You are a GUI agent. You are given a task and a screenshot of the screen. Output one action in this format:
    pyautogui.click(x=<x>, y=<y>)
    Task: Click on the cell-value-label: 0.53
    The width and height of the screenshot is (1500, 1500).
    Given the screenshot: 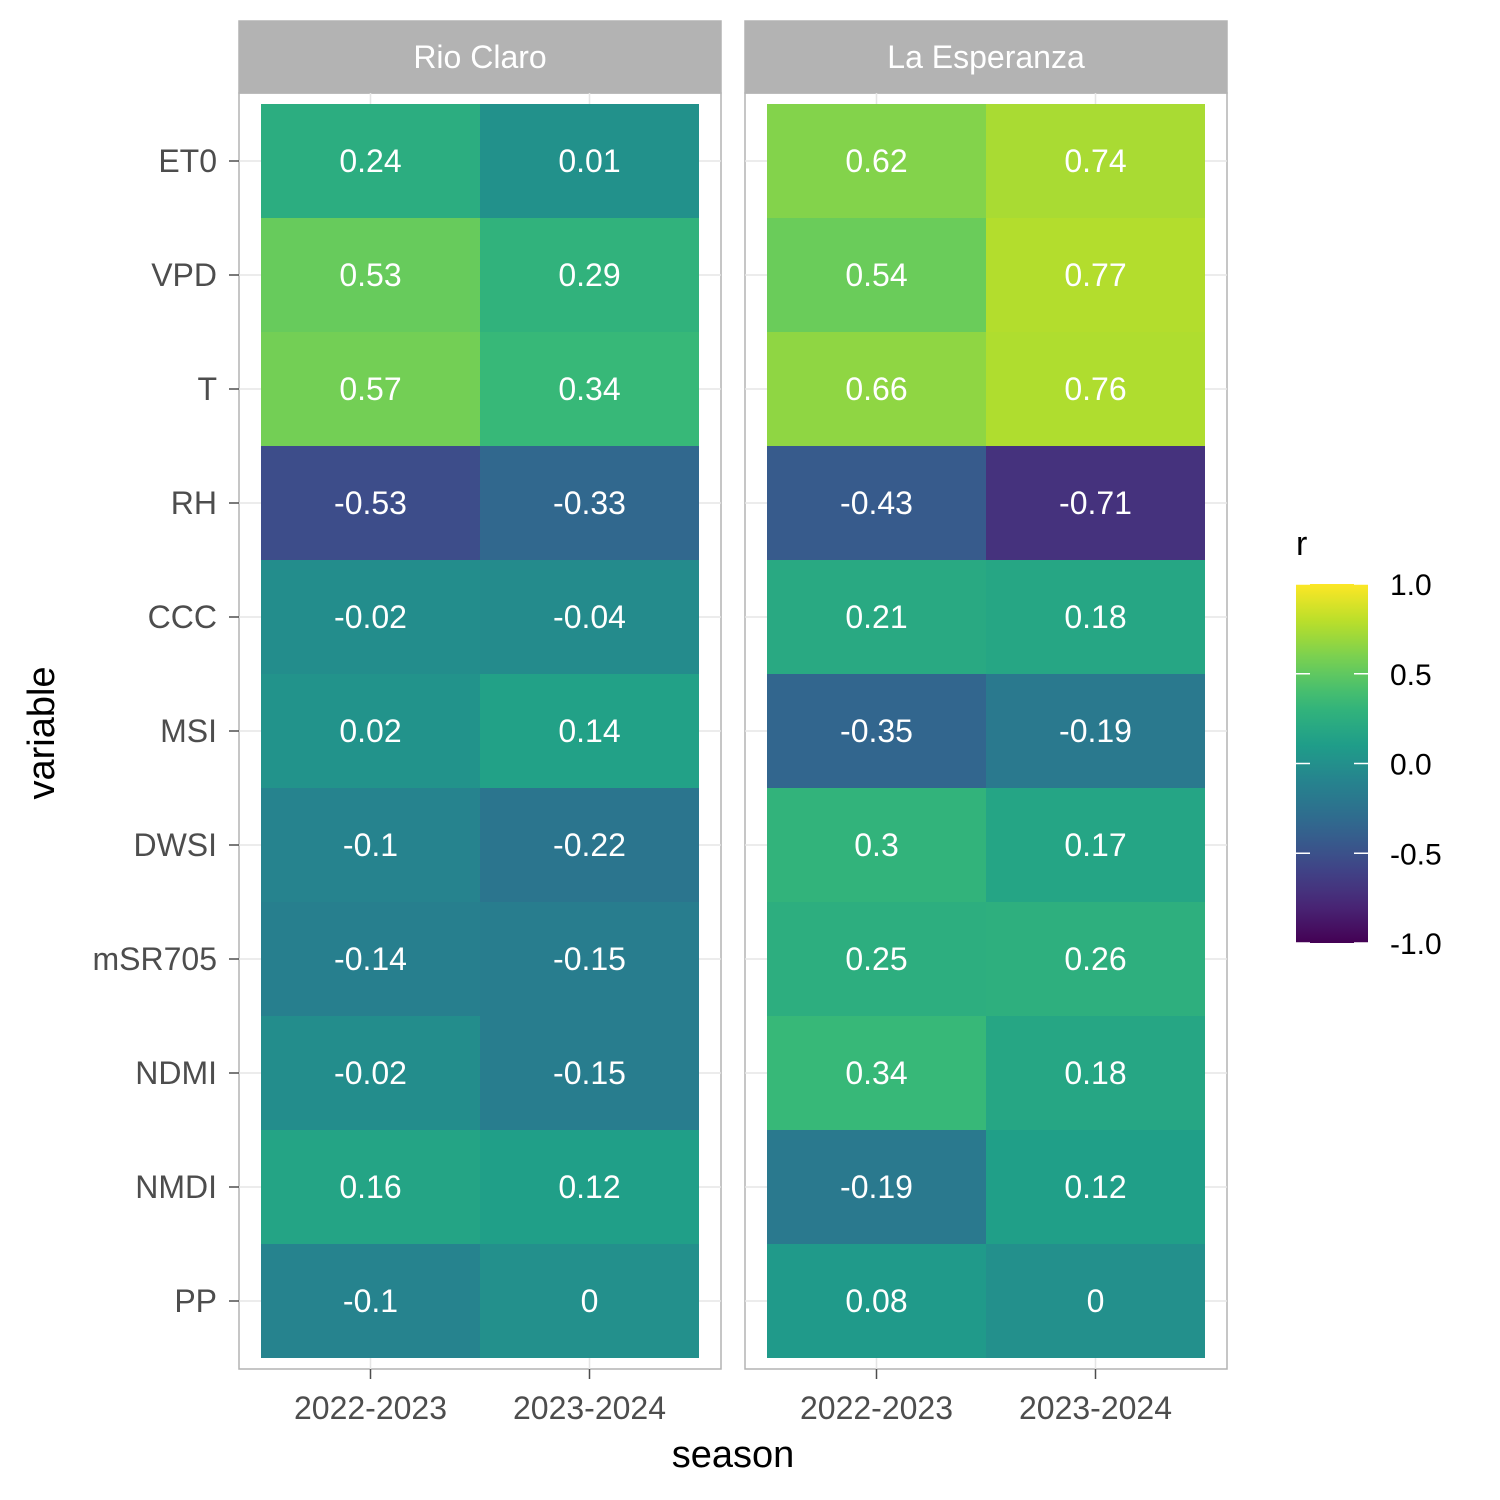 What is the action you would take?
    pyautogui.click(x=370, y=275)
    